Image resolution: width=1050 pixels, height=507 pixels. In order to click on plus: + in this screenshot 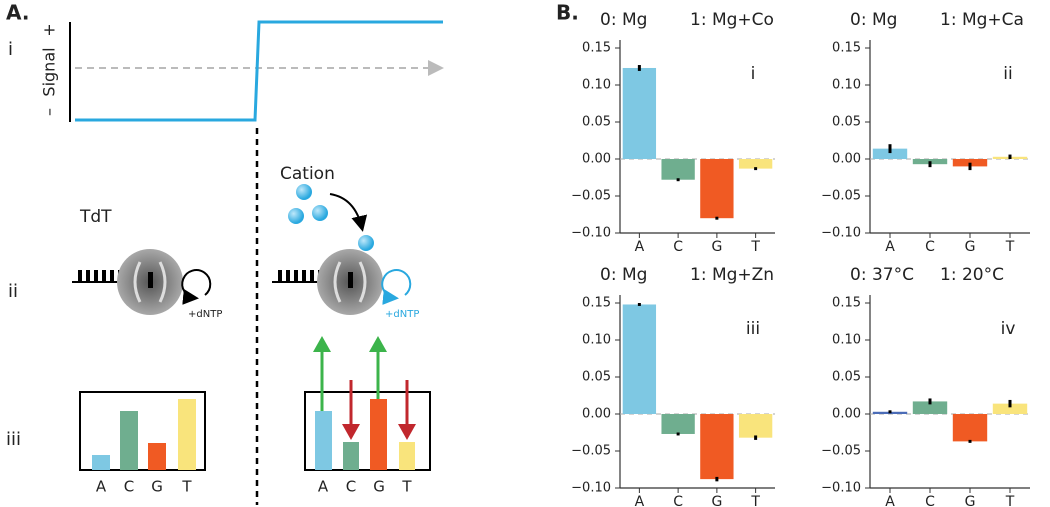, I will do `click(49, 29)`.